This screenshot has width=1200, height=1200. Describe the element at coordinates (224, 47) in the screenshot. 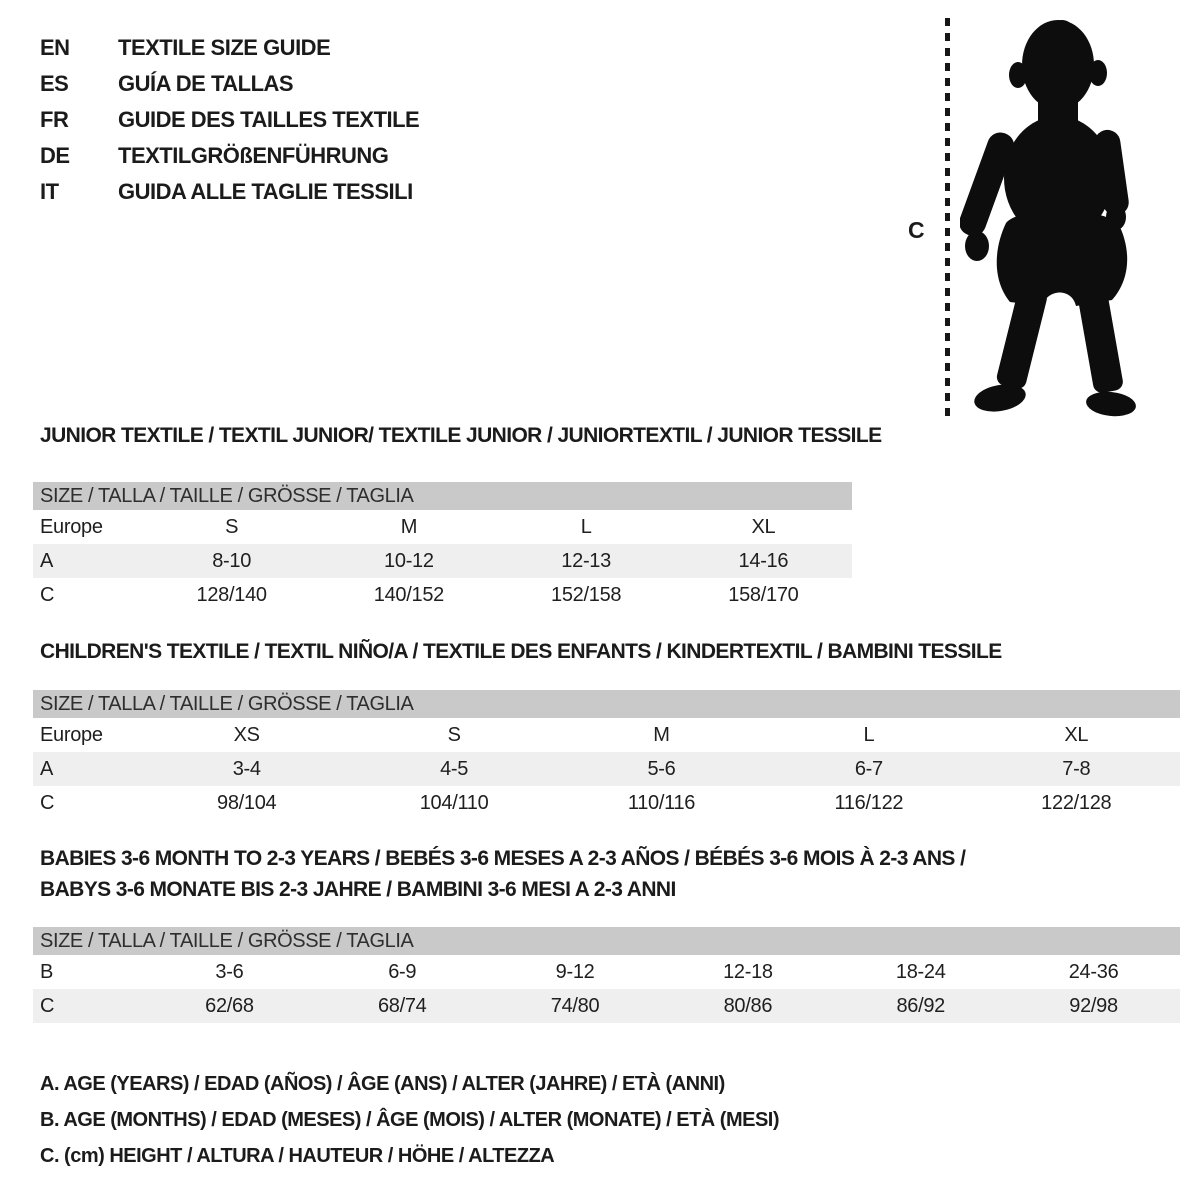

I see `lang-title: TEXTILE SIZE GUIDE` at that location.